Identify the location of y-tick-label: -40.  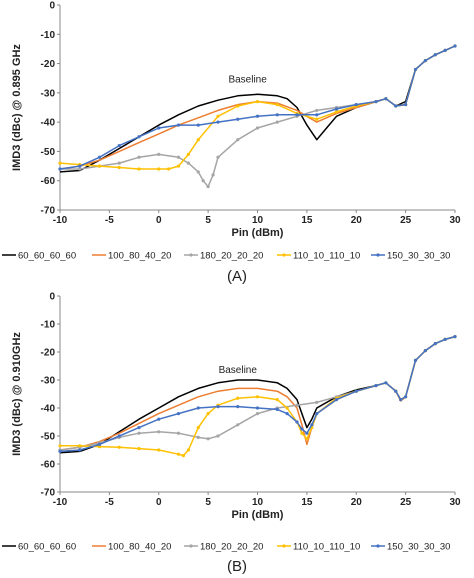
(48, 123).